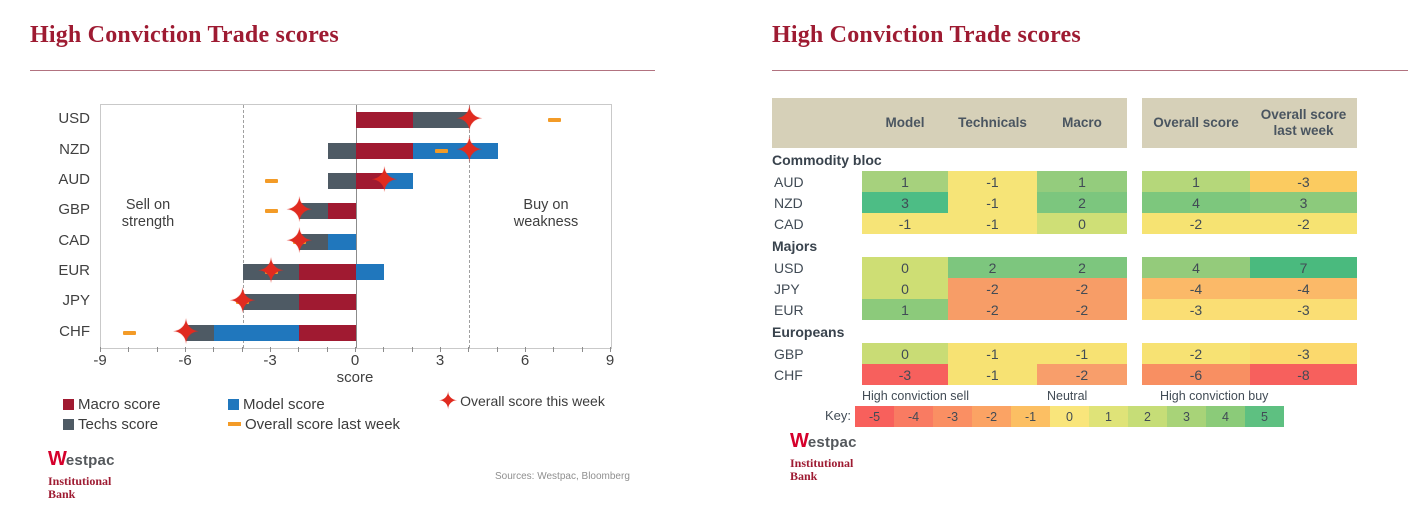 This screenshot has width=1415, height=515. What do you see at coordinates (1069, 416) in the screenshot?
I see `key-cell-0: 0` at bounding box center [1069, 416].